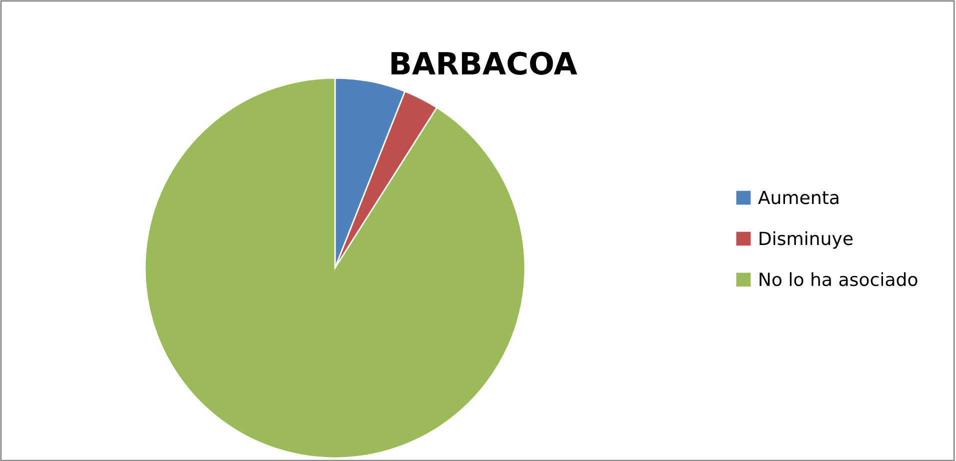 This screenshot has width=956, height=461. I want to click on chart-title: BARBACOA, so click(484, 63).